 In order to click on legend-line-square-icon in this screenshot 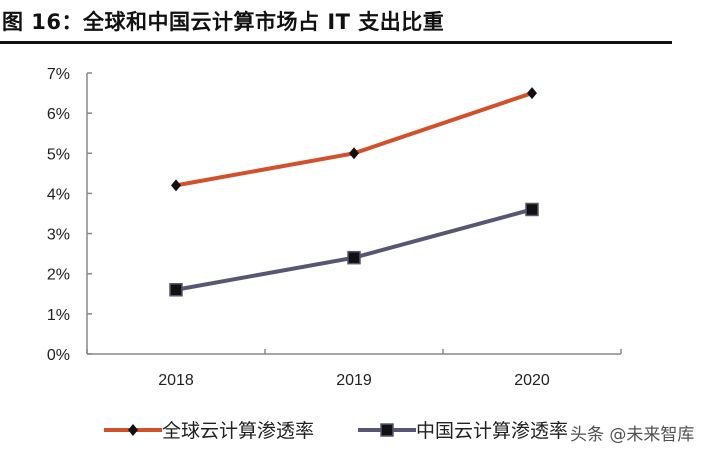, I will do `click(387, 429)`.